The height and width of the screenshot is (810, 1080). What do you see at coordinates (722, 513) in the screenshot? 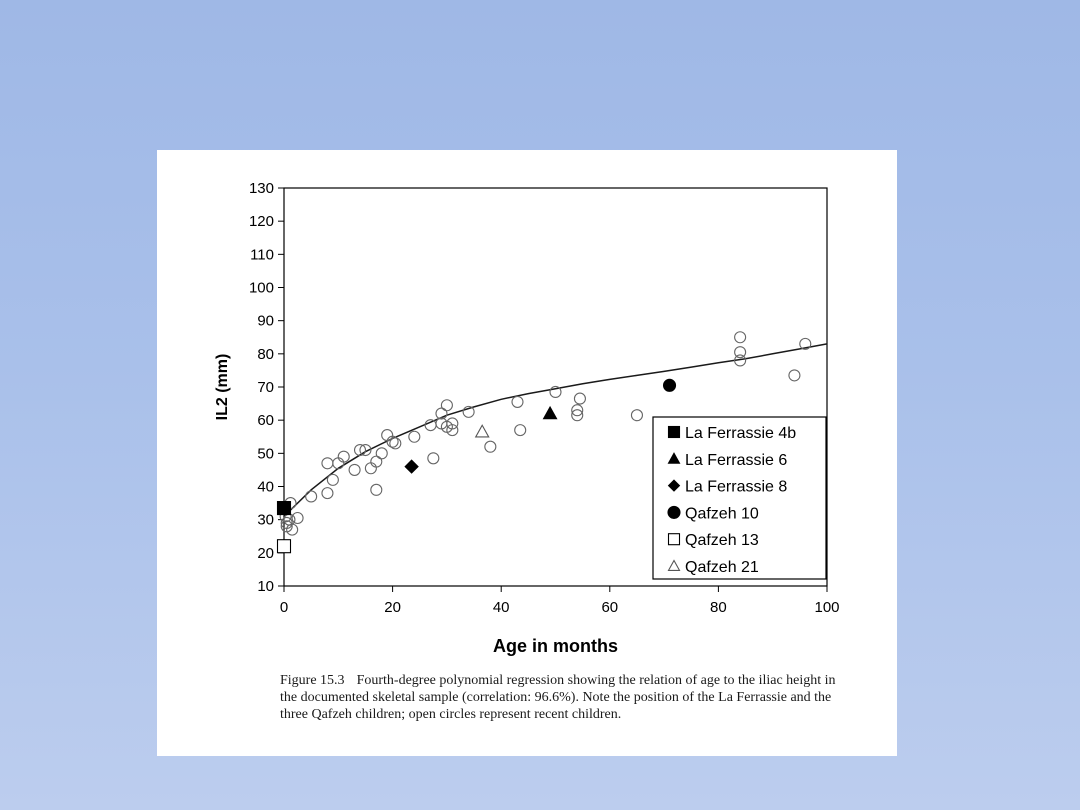
I see `legend-label-qafzeh-10: Qafzeh 10` at bounding box center [722, 513].